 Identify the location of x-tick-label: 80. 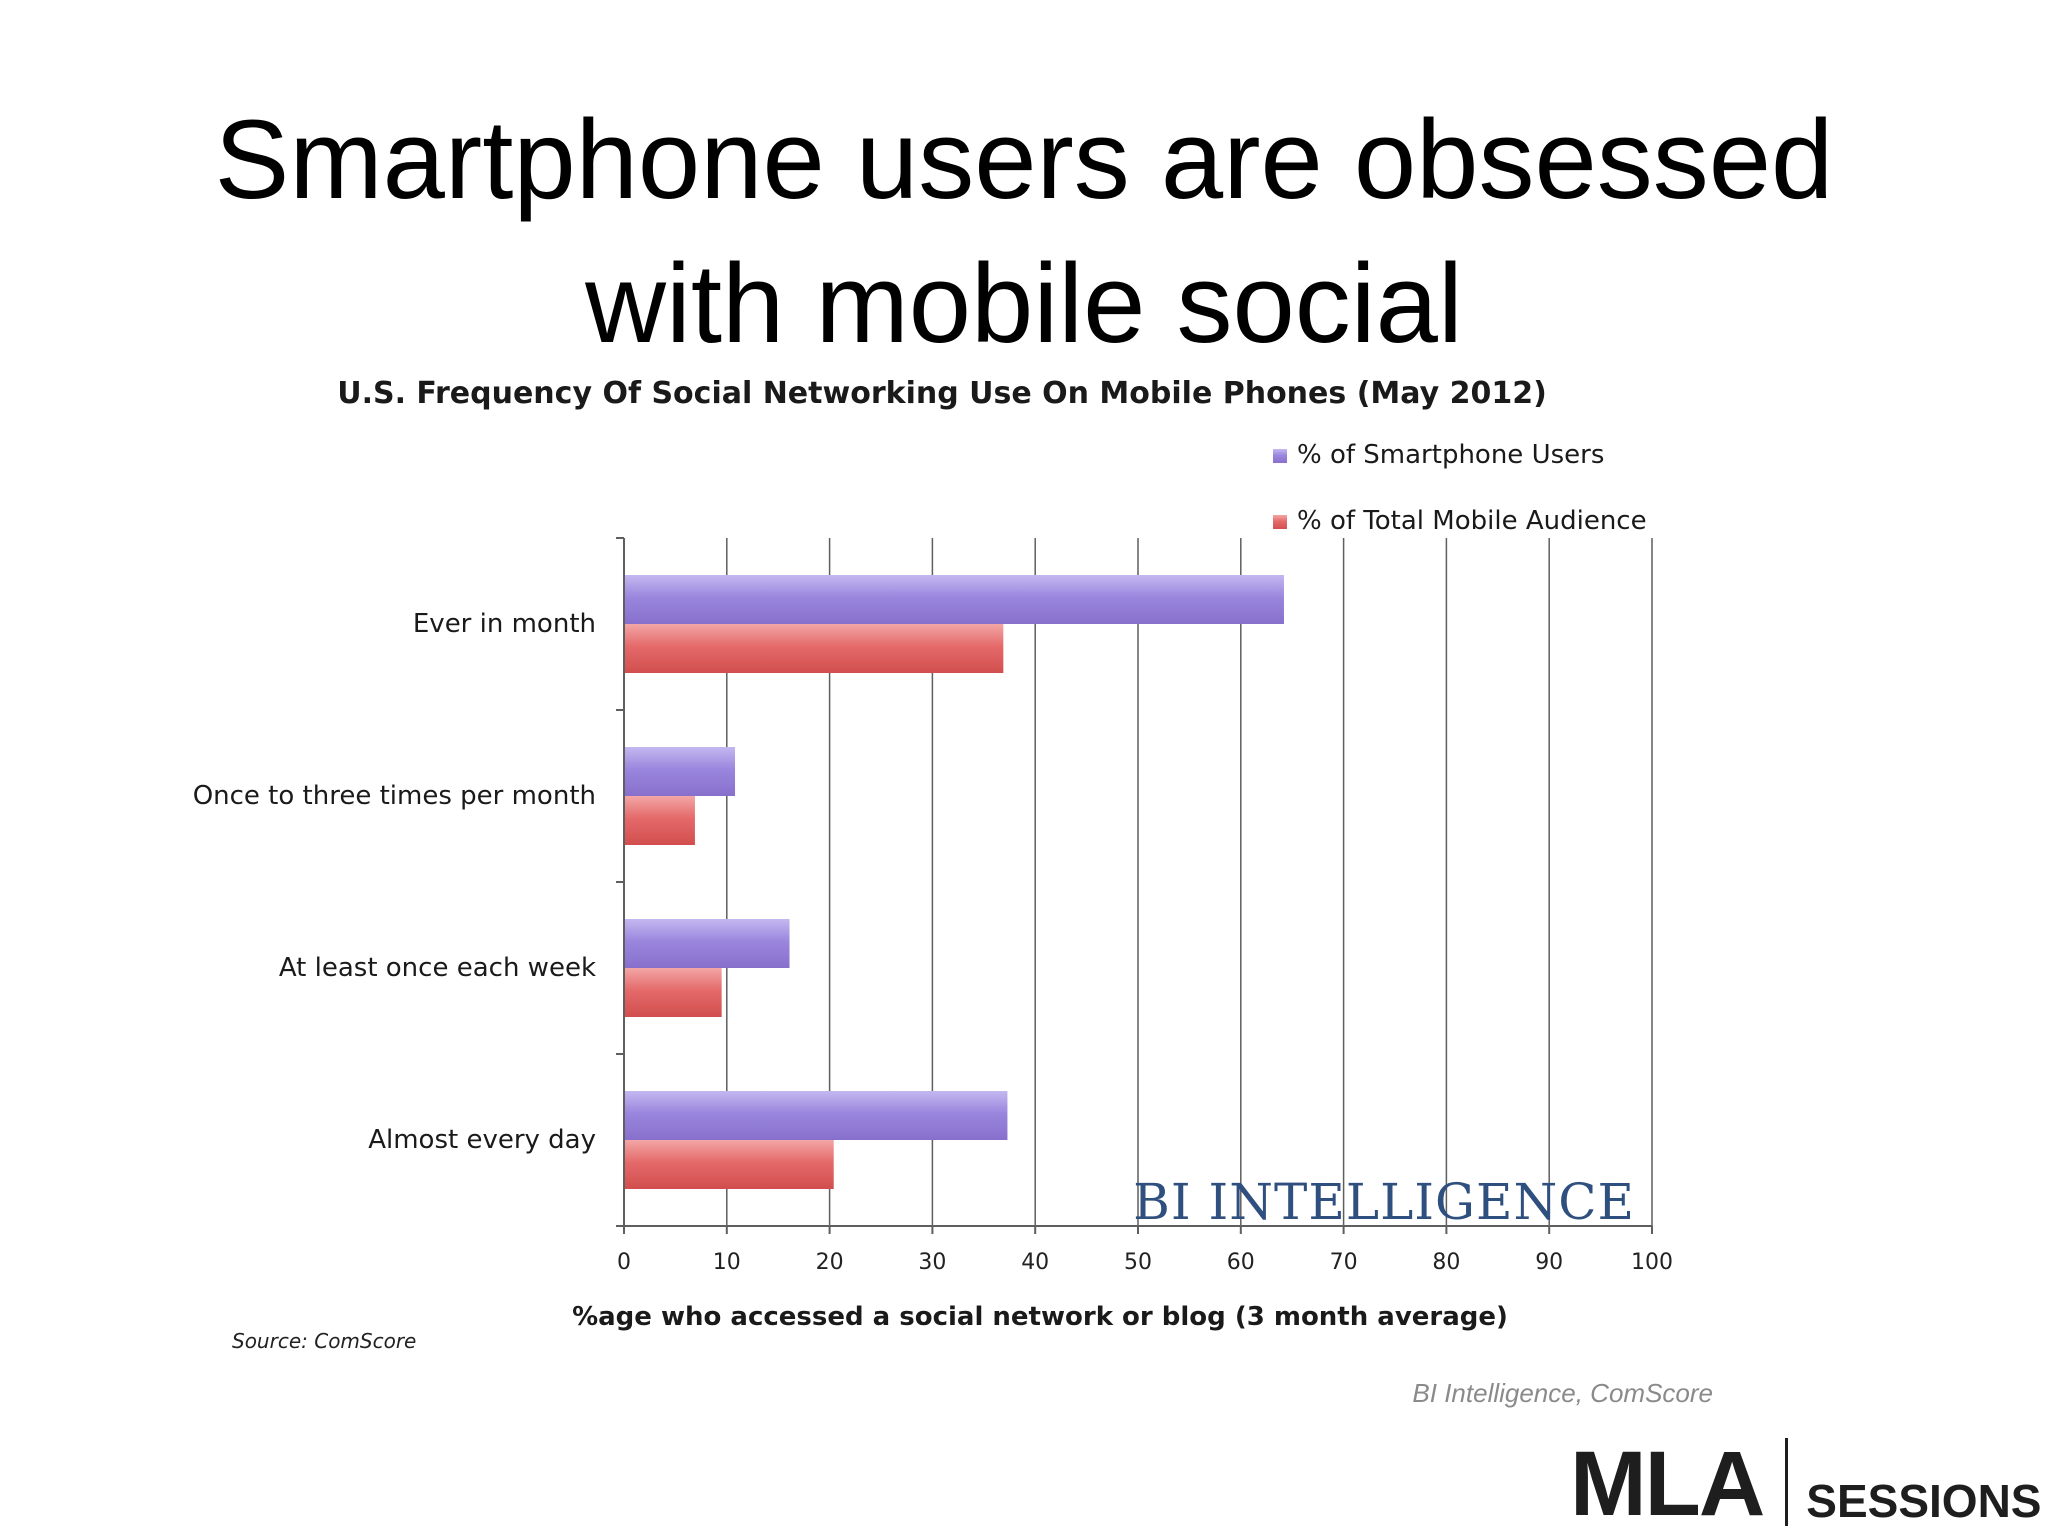
(1446, 1262).